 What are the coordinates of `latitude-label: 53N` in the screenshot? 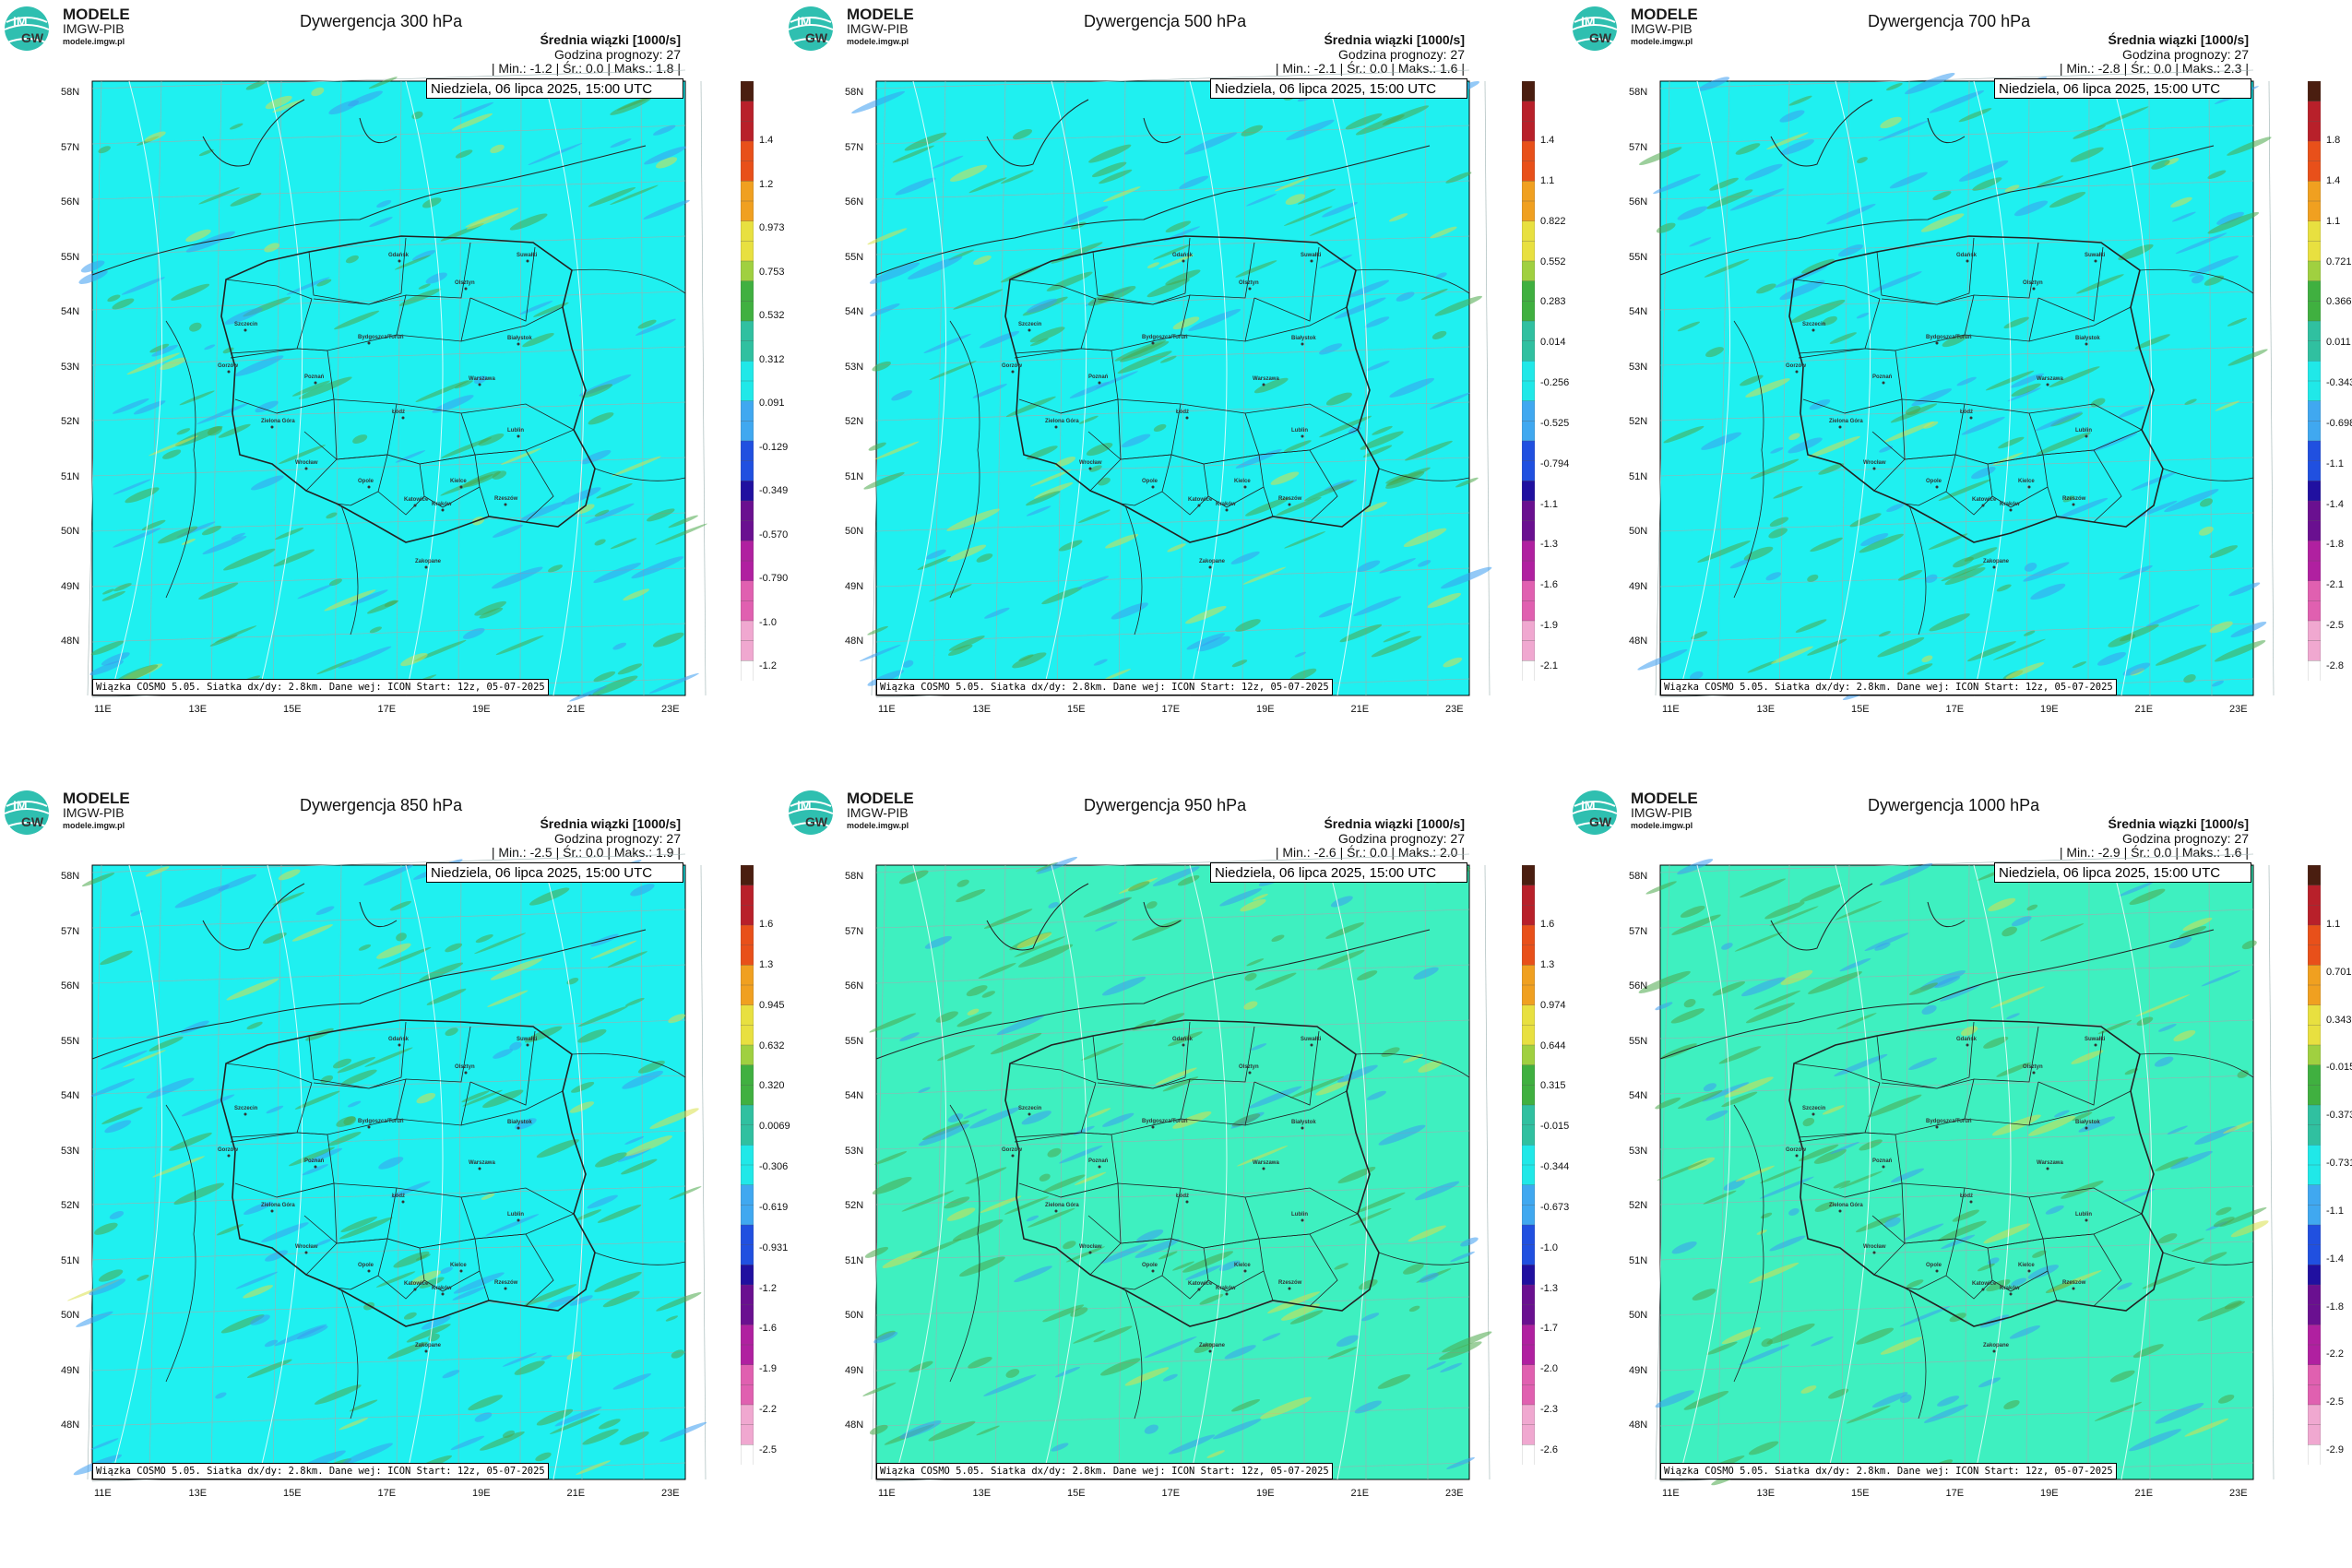 It's located at (854, 367).